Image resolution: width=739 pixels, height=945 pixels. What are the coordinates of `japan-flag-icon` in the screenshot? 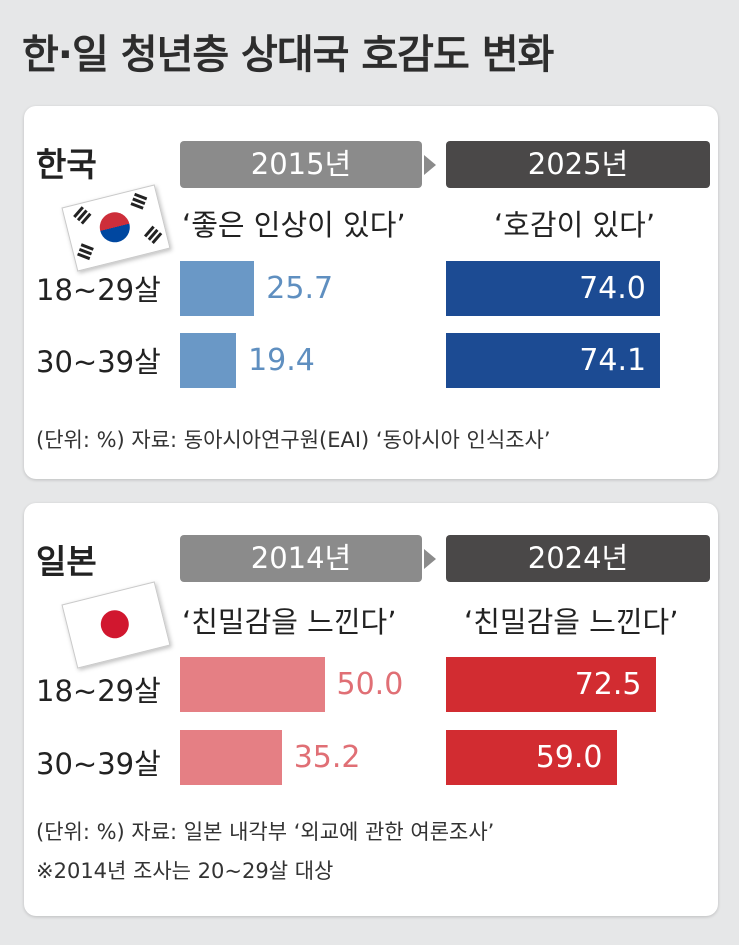 It's located at (116, 625).